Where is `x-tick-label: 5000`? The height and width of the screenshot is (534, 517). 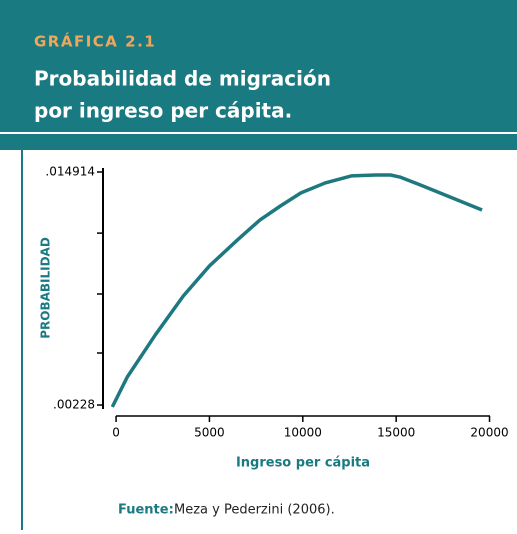
x-tick-label: 5000 is located at coordinates (209, 433).